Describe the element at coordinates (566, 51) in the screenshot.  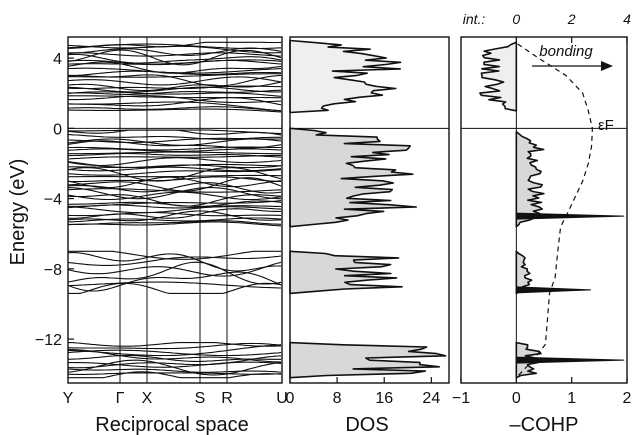
I see `bonding-annotation: bonding` at that location.